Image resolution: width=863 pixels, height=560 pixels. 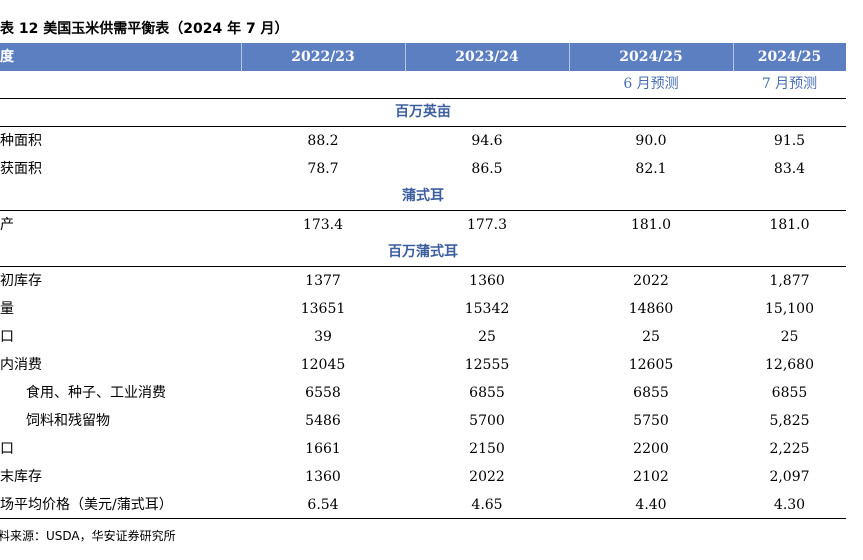 I want to click on row-value: 1377, so click(x=323, y=281).